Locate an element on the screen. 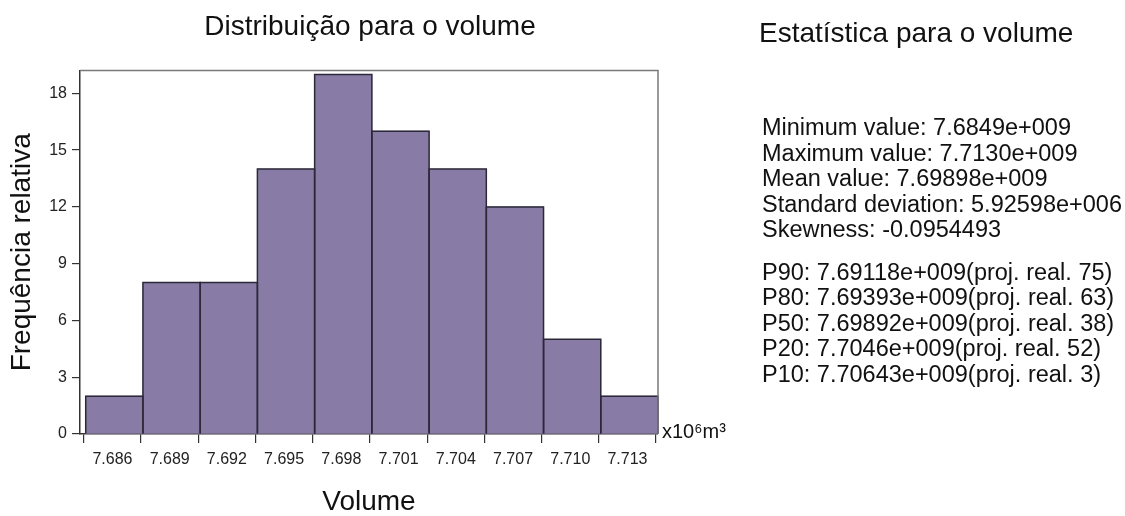 The image size is (1125, 516). y-axis-title: Frequência relativa is located at coordinates (20, 252).